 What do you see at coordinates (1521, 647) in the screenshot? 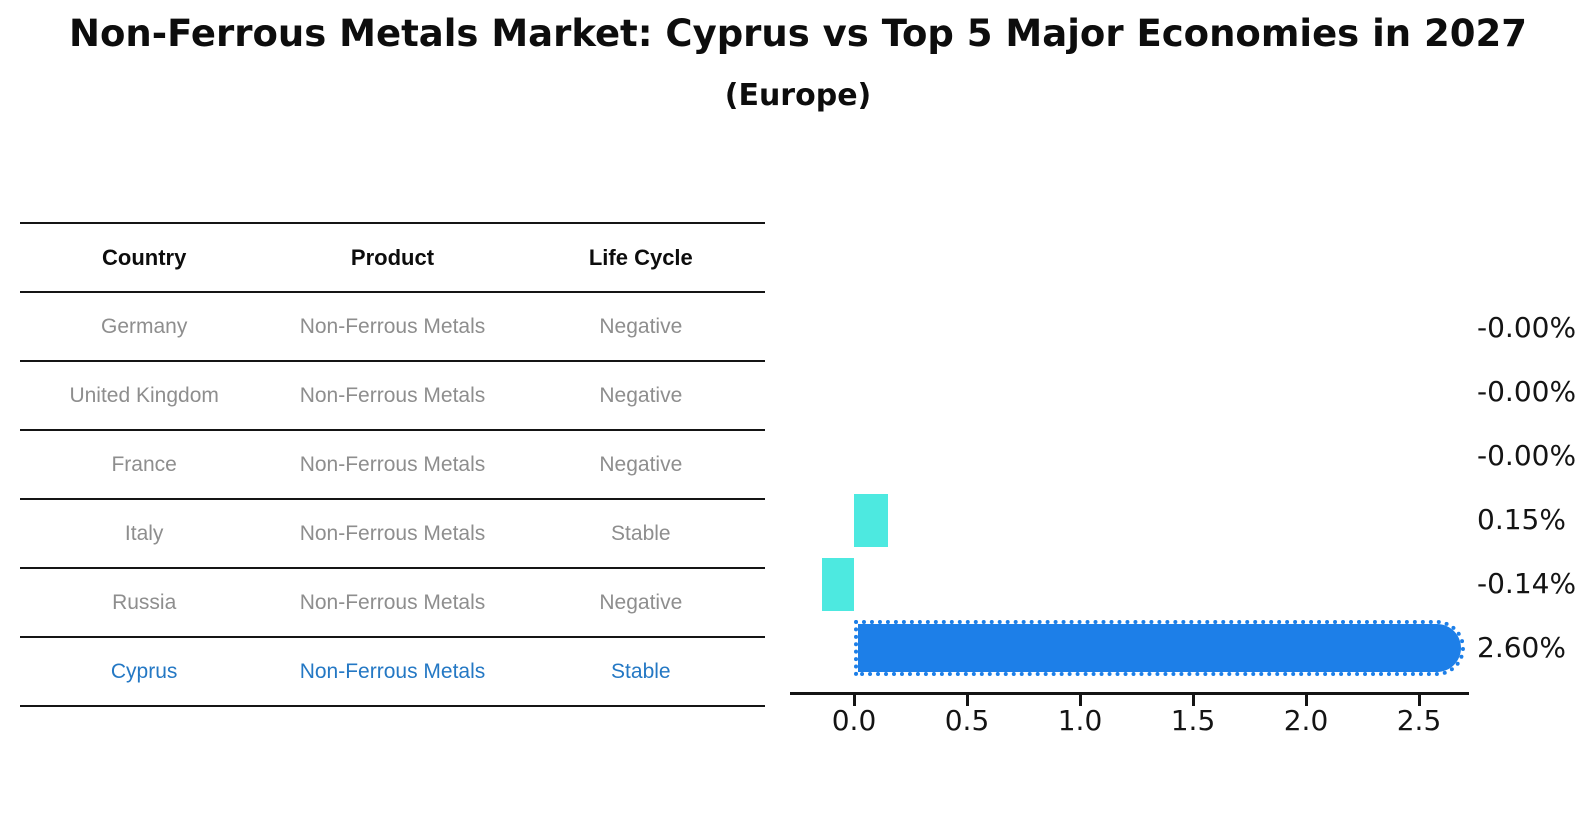
I see `value-label-cyprus: 2.60%` at bounding box center [1521, 647].